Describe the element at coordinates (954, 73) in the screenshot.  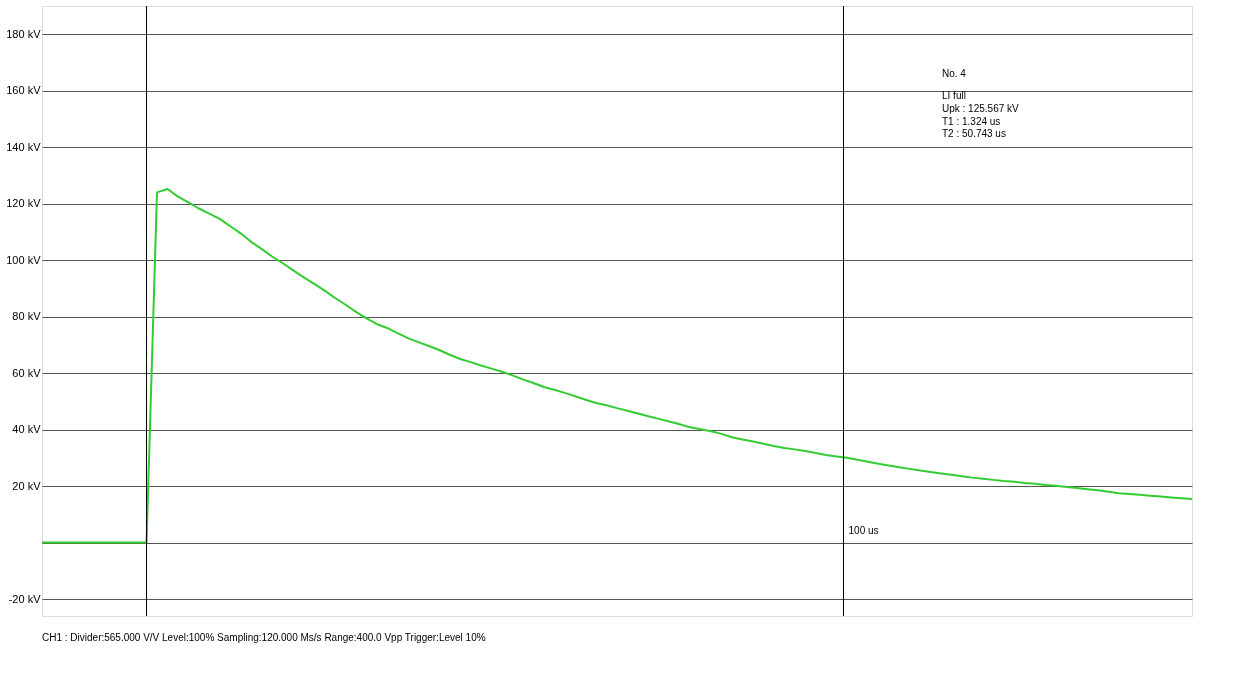
I see `annotation: No. 4` at that location.